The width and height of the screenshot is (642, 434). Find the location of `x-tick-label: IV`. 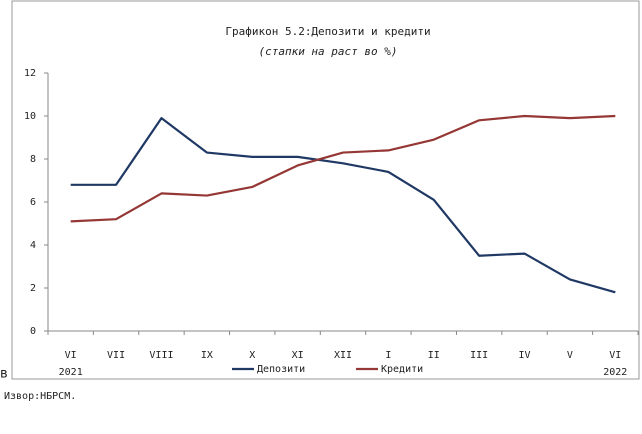

x-tick-label: IV is located at coordinates (525, 355).